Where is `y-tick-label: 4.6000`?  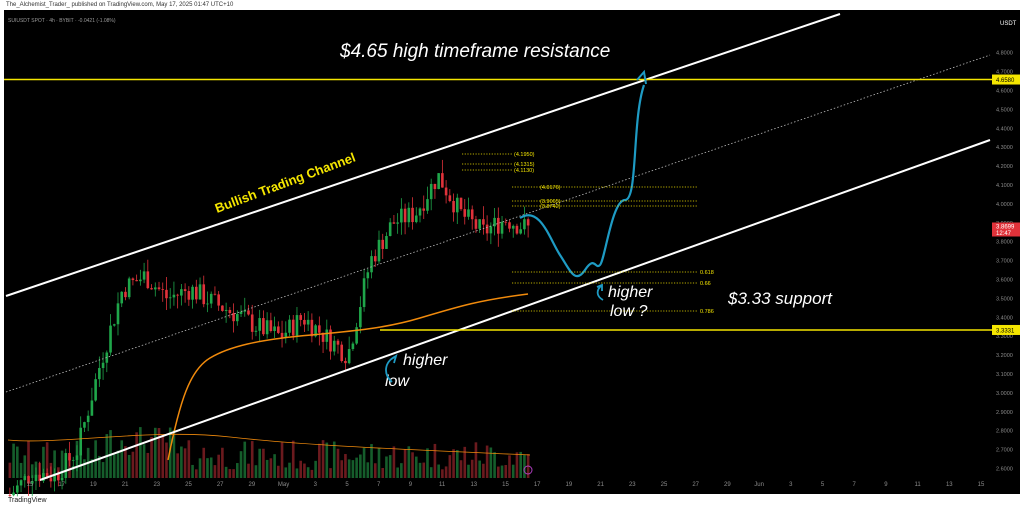
y-tick-label: 4.6000 is located at coordinates (1004, 91).